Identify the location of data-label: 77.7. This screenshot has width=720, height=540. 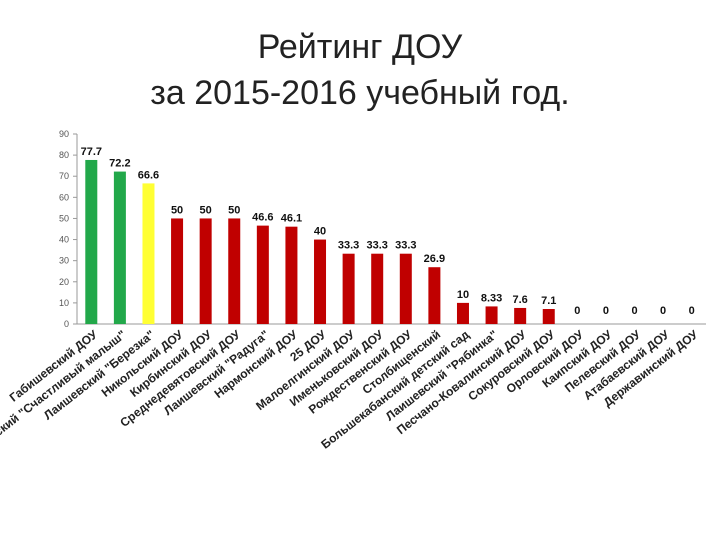
(91, 152).